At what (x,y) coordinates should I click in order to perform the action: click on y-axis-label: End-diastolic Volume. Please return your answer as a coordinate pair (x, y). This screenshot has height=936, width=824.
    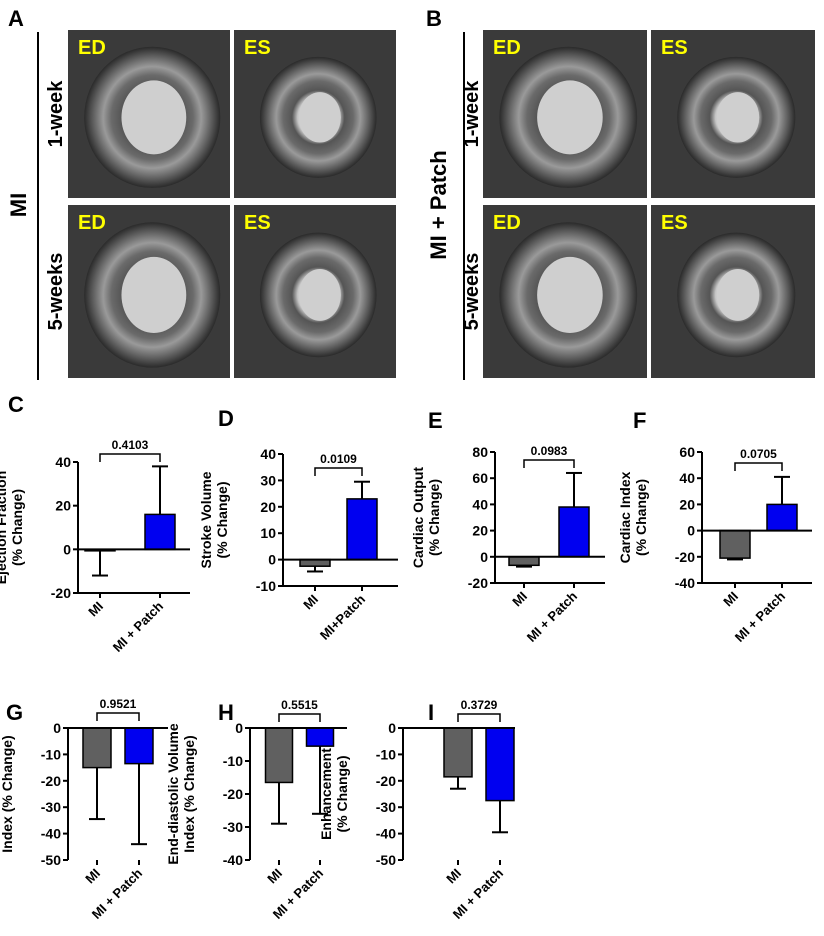
    Looking at the image, I should click on (173, 794).